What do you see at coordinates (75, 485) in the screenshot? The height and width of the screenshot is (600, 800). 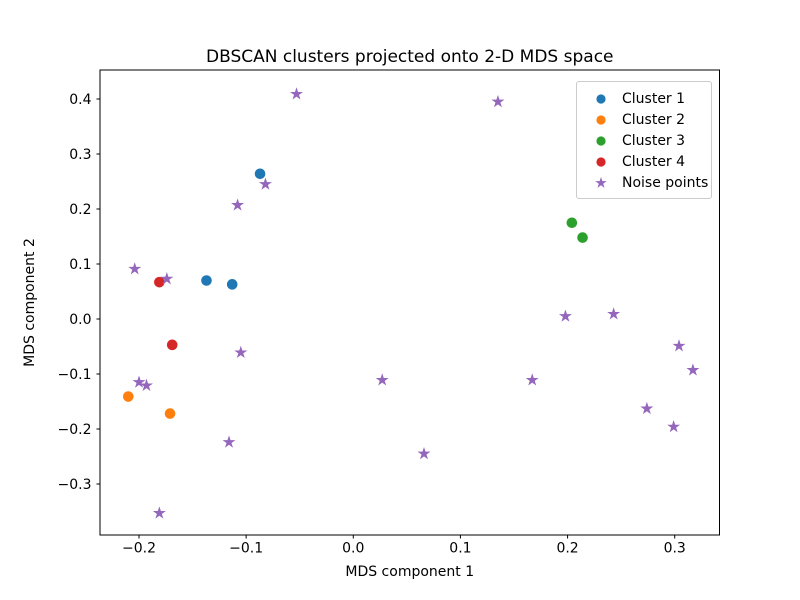 I see `y-tick-label: −0.3` at bounding box center [75, 485].